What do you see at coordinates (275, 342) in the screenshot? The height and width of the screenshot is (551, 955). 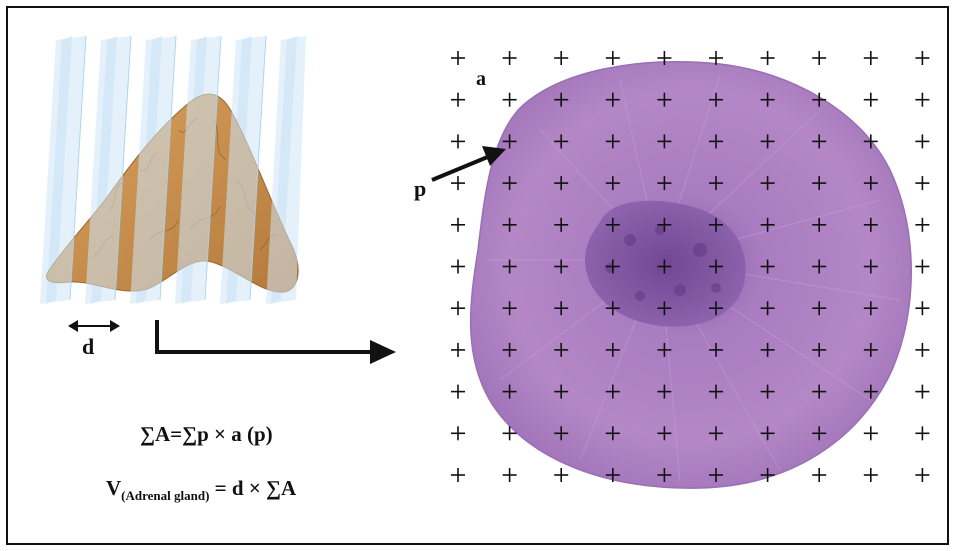 I see `section-arrow` at bounding box center [275, 342].